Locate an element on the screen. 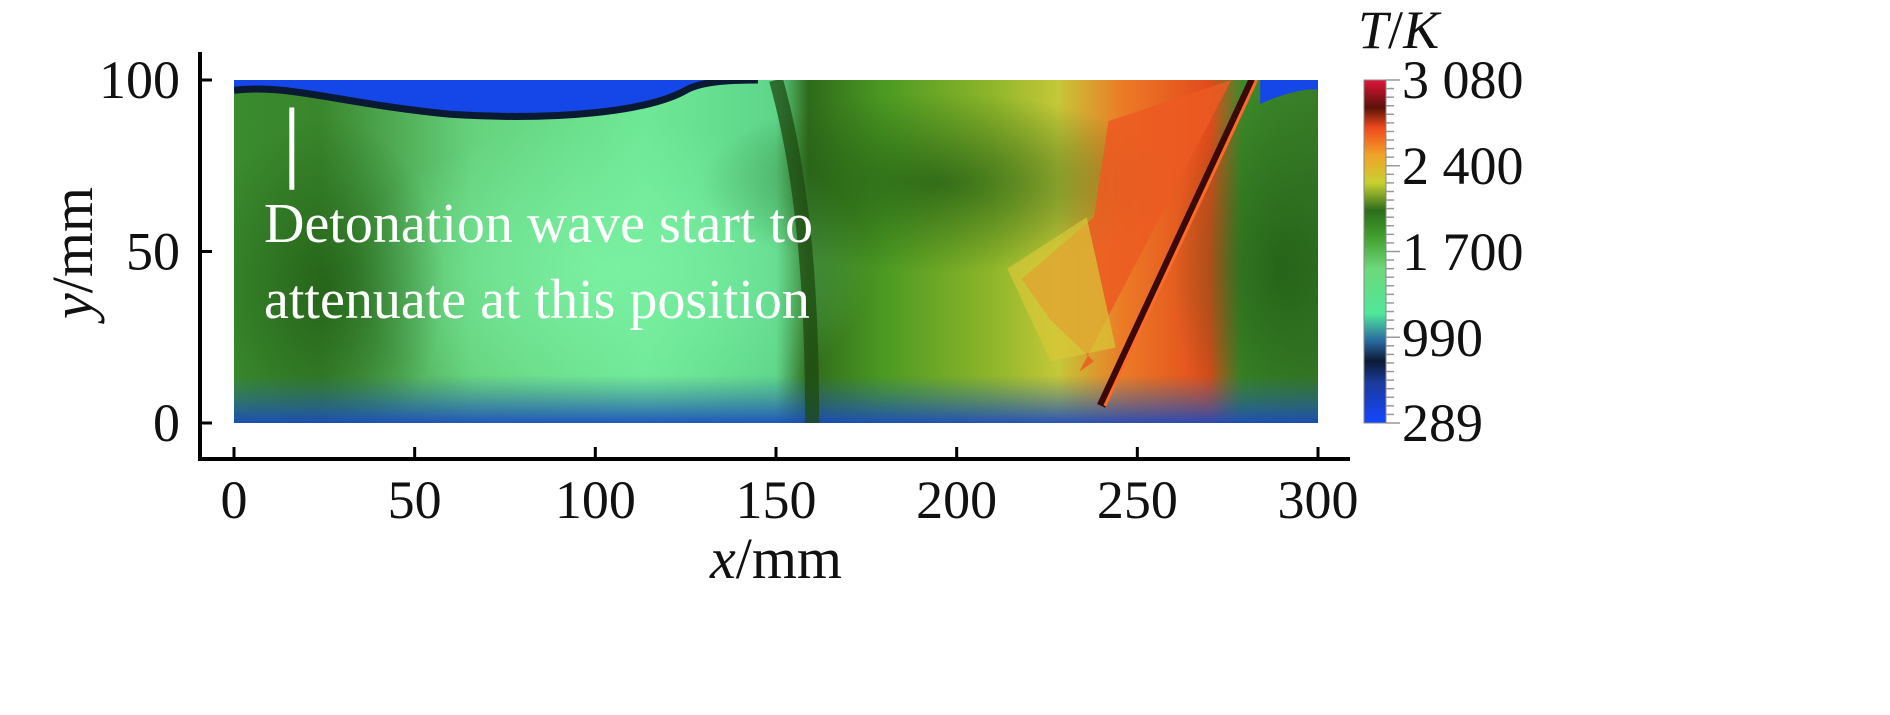 The height and width of the screenshot is (715, 1890). annotation-text-line-1: Detonation wave start to is located at coordinates (538, 224).